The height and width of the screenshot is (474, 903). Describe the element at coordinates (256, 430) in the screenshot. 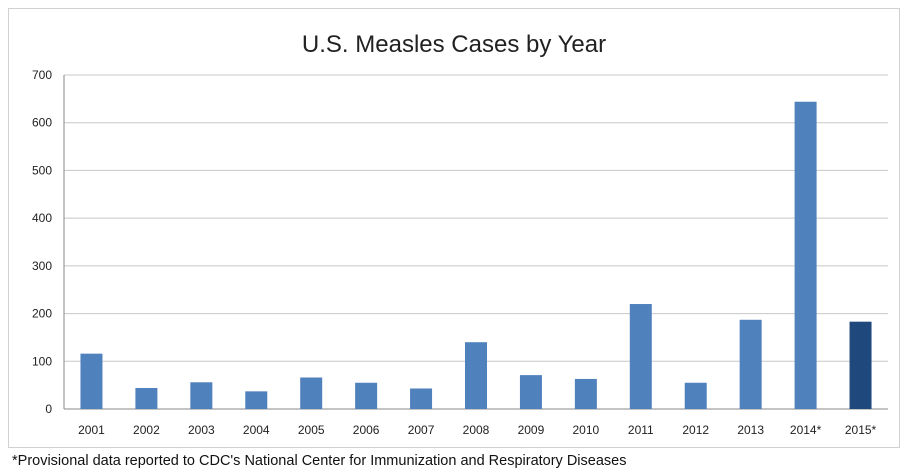

I see `x-tick-label: 2004` at that location.